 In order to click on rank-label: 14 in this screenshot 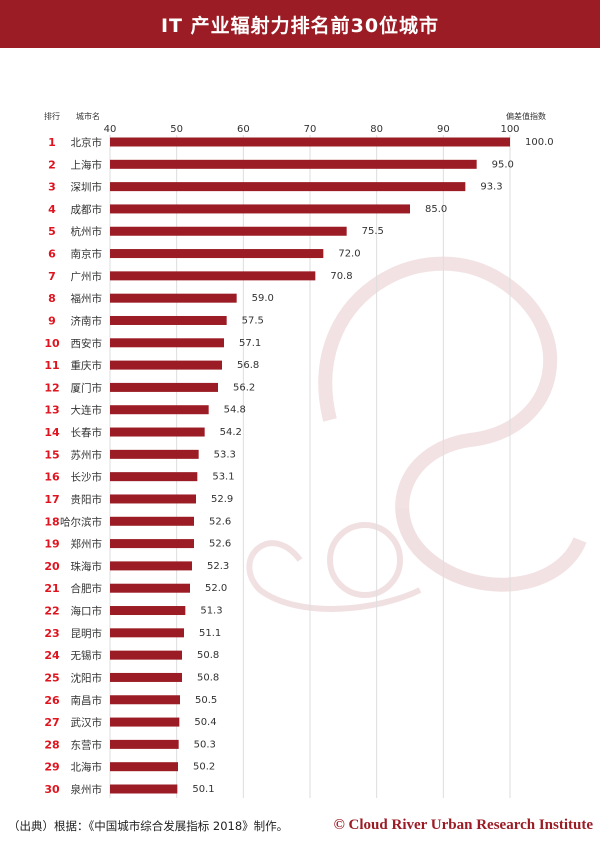, I will do `click(52, 432)`.